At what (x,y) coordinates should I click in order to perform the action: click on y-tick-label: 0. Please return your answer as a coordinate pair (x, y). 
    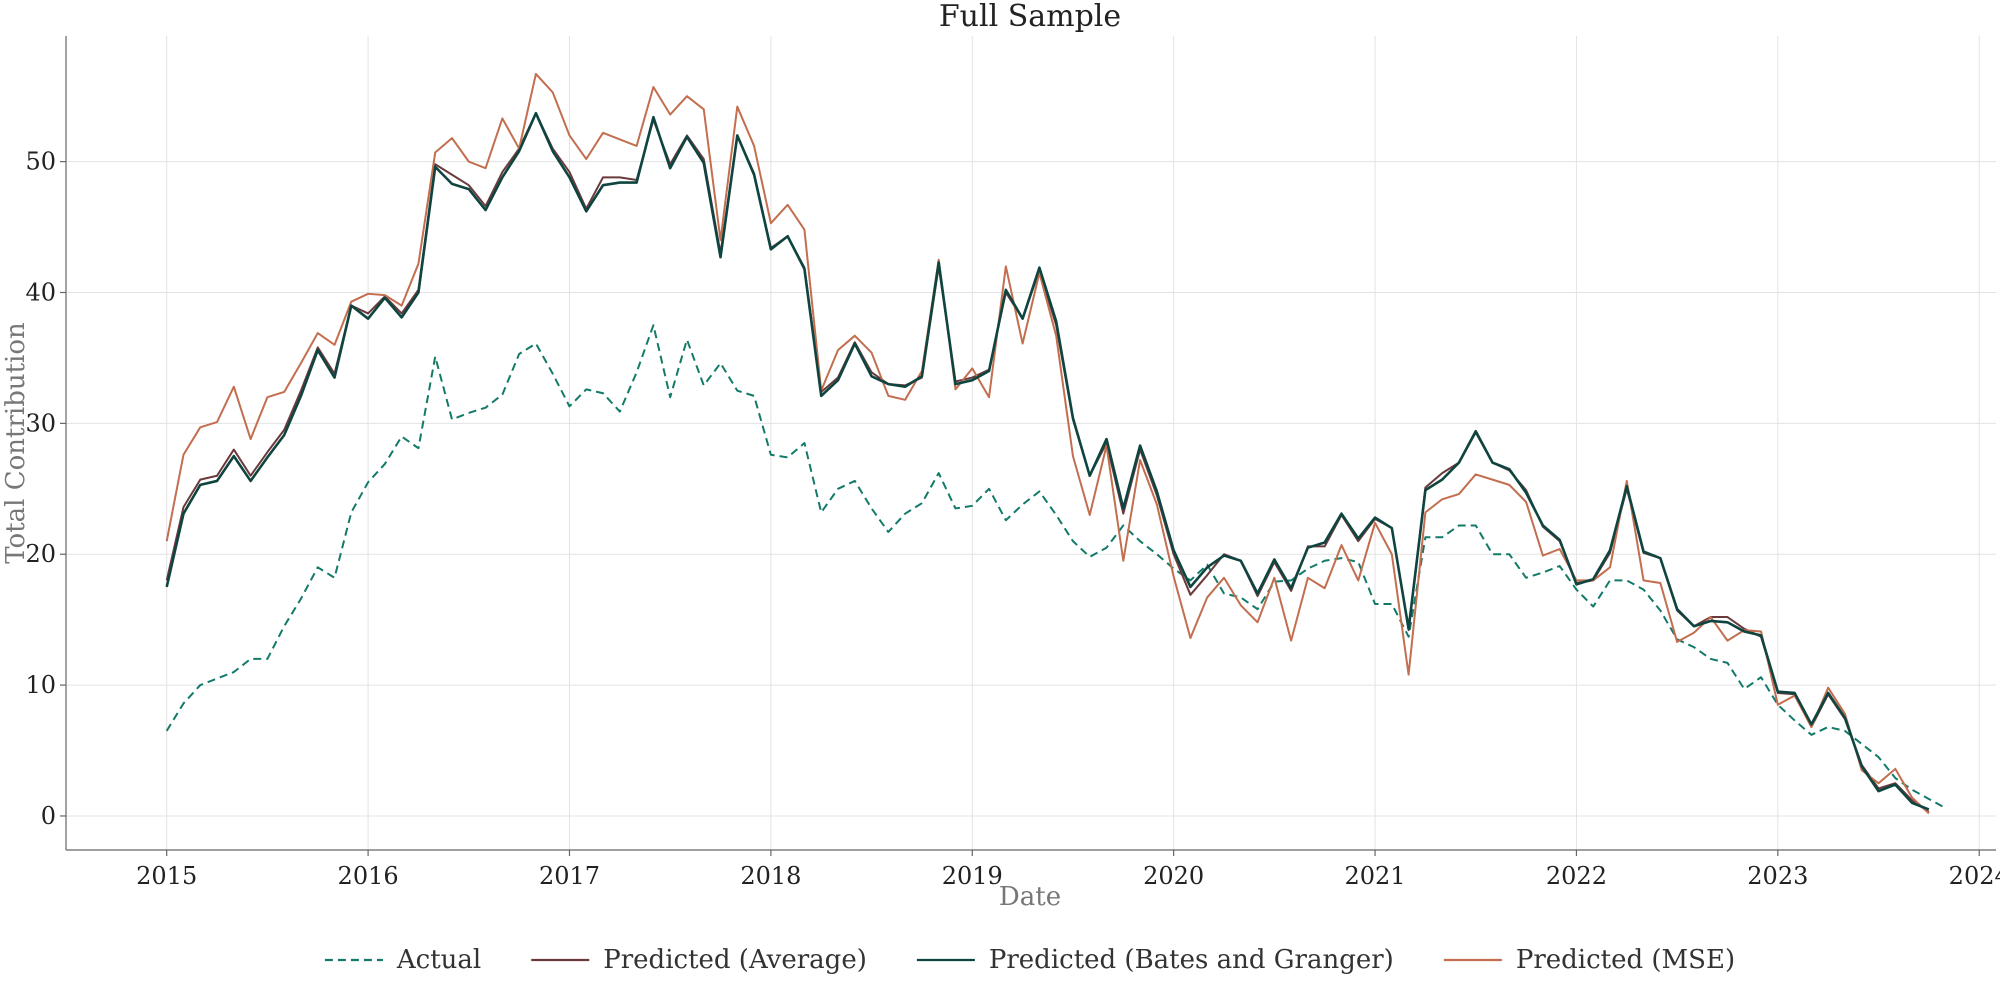
    Looking at the image, I should click on (48, 816).